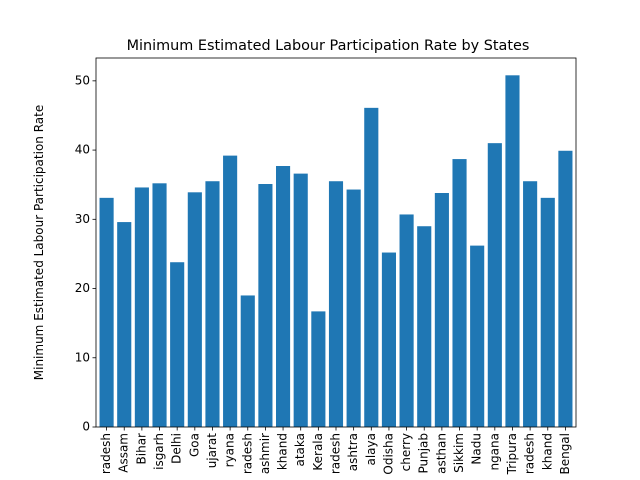 The width and height of the screenshot is (640, 480). What do you see at coordinates (424, 453) in the screenshot?
I see `x-tick-label: Punjab` at bounding box center [424, 453].